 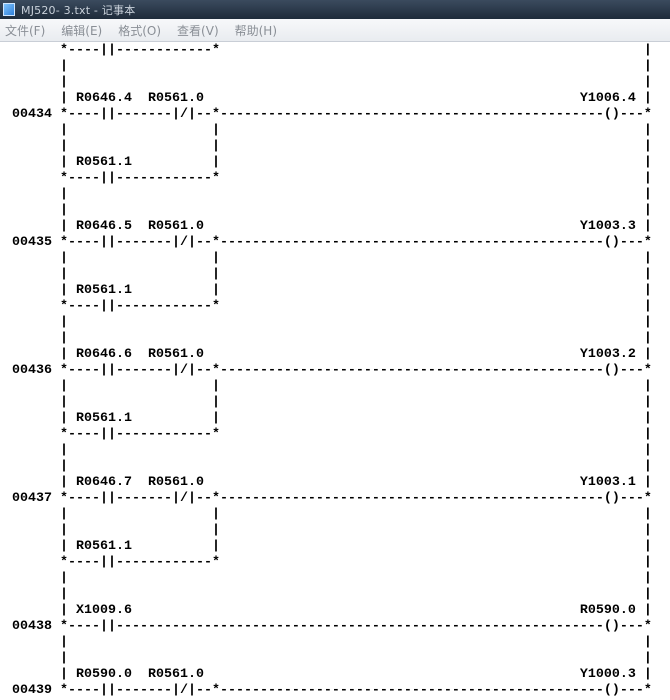 I want to click on text-line: | R0646.5 R0561.0 Y1003.3 |, so click(x=328, y=226).